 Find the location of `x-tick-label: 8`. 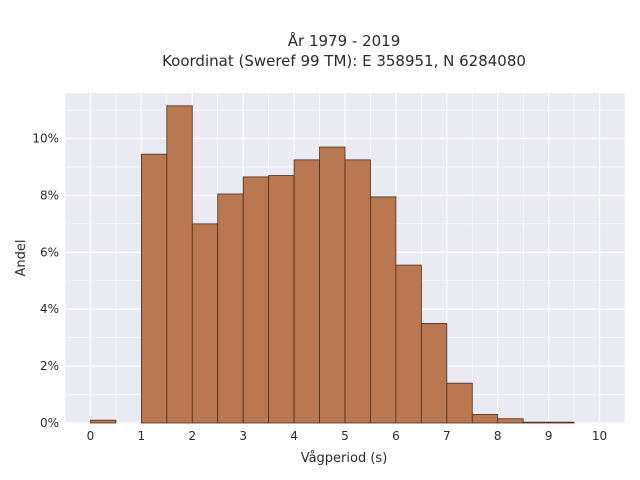

x-tick-label: 8 is located at coordinates (498, 436).